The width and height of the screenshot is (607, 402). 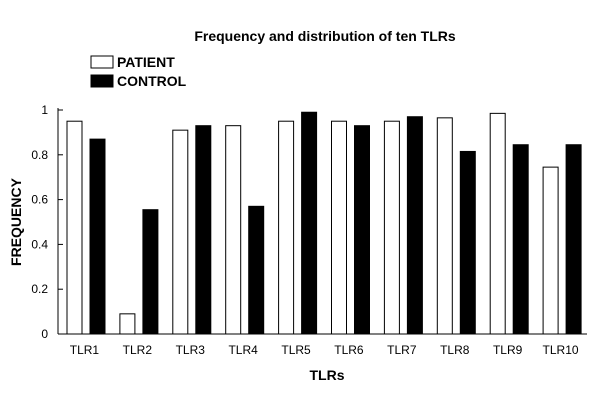 What do you see at coordinates (243, 350) in the screenshot?
I see `x-tick-label: TLR4` at bounding box center [243, 350].